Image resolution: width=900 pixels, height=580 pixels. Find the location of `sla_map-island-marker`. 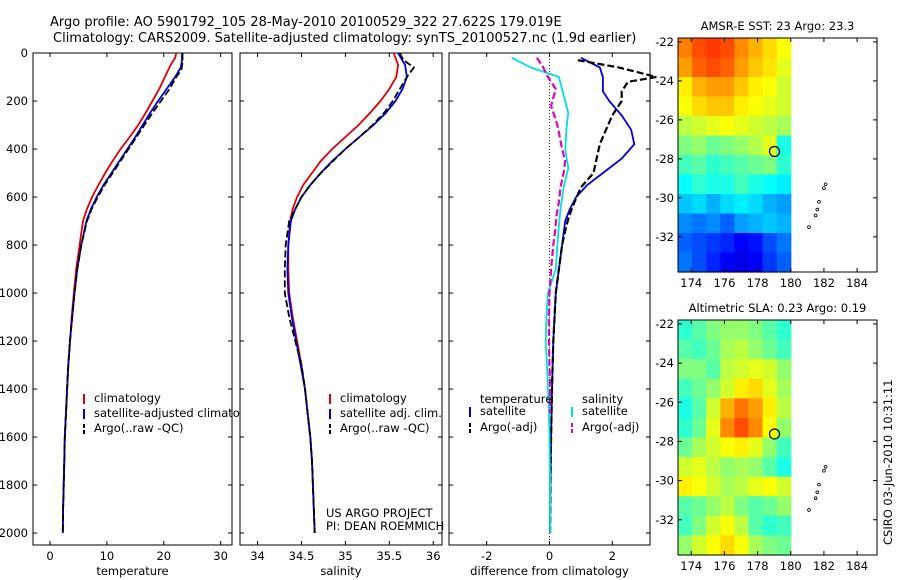

sla_map-island-marker is located at coordinates (819, 484).